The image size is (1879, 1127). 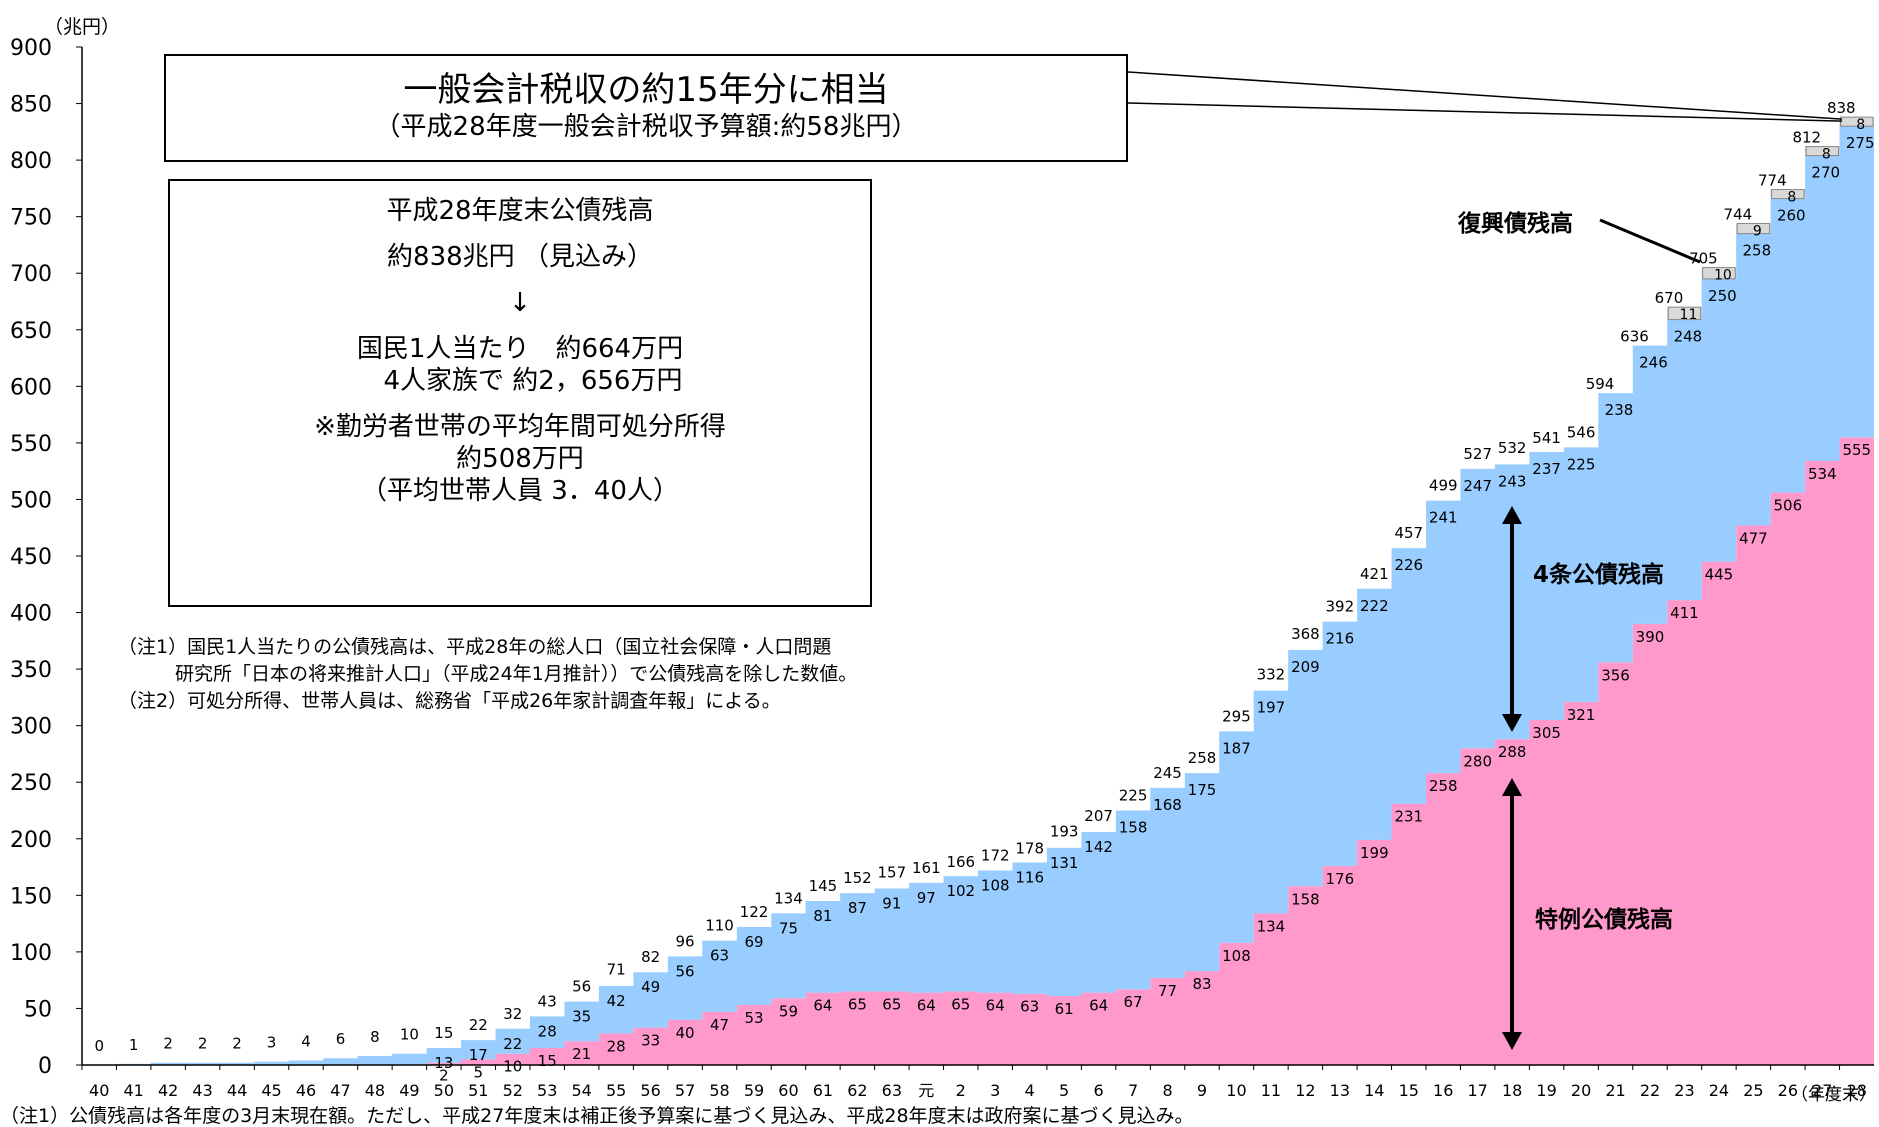 I want to click on x-tick-label: 56, so click(x=650, y=1090).